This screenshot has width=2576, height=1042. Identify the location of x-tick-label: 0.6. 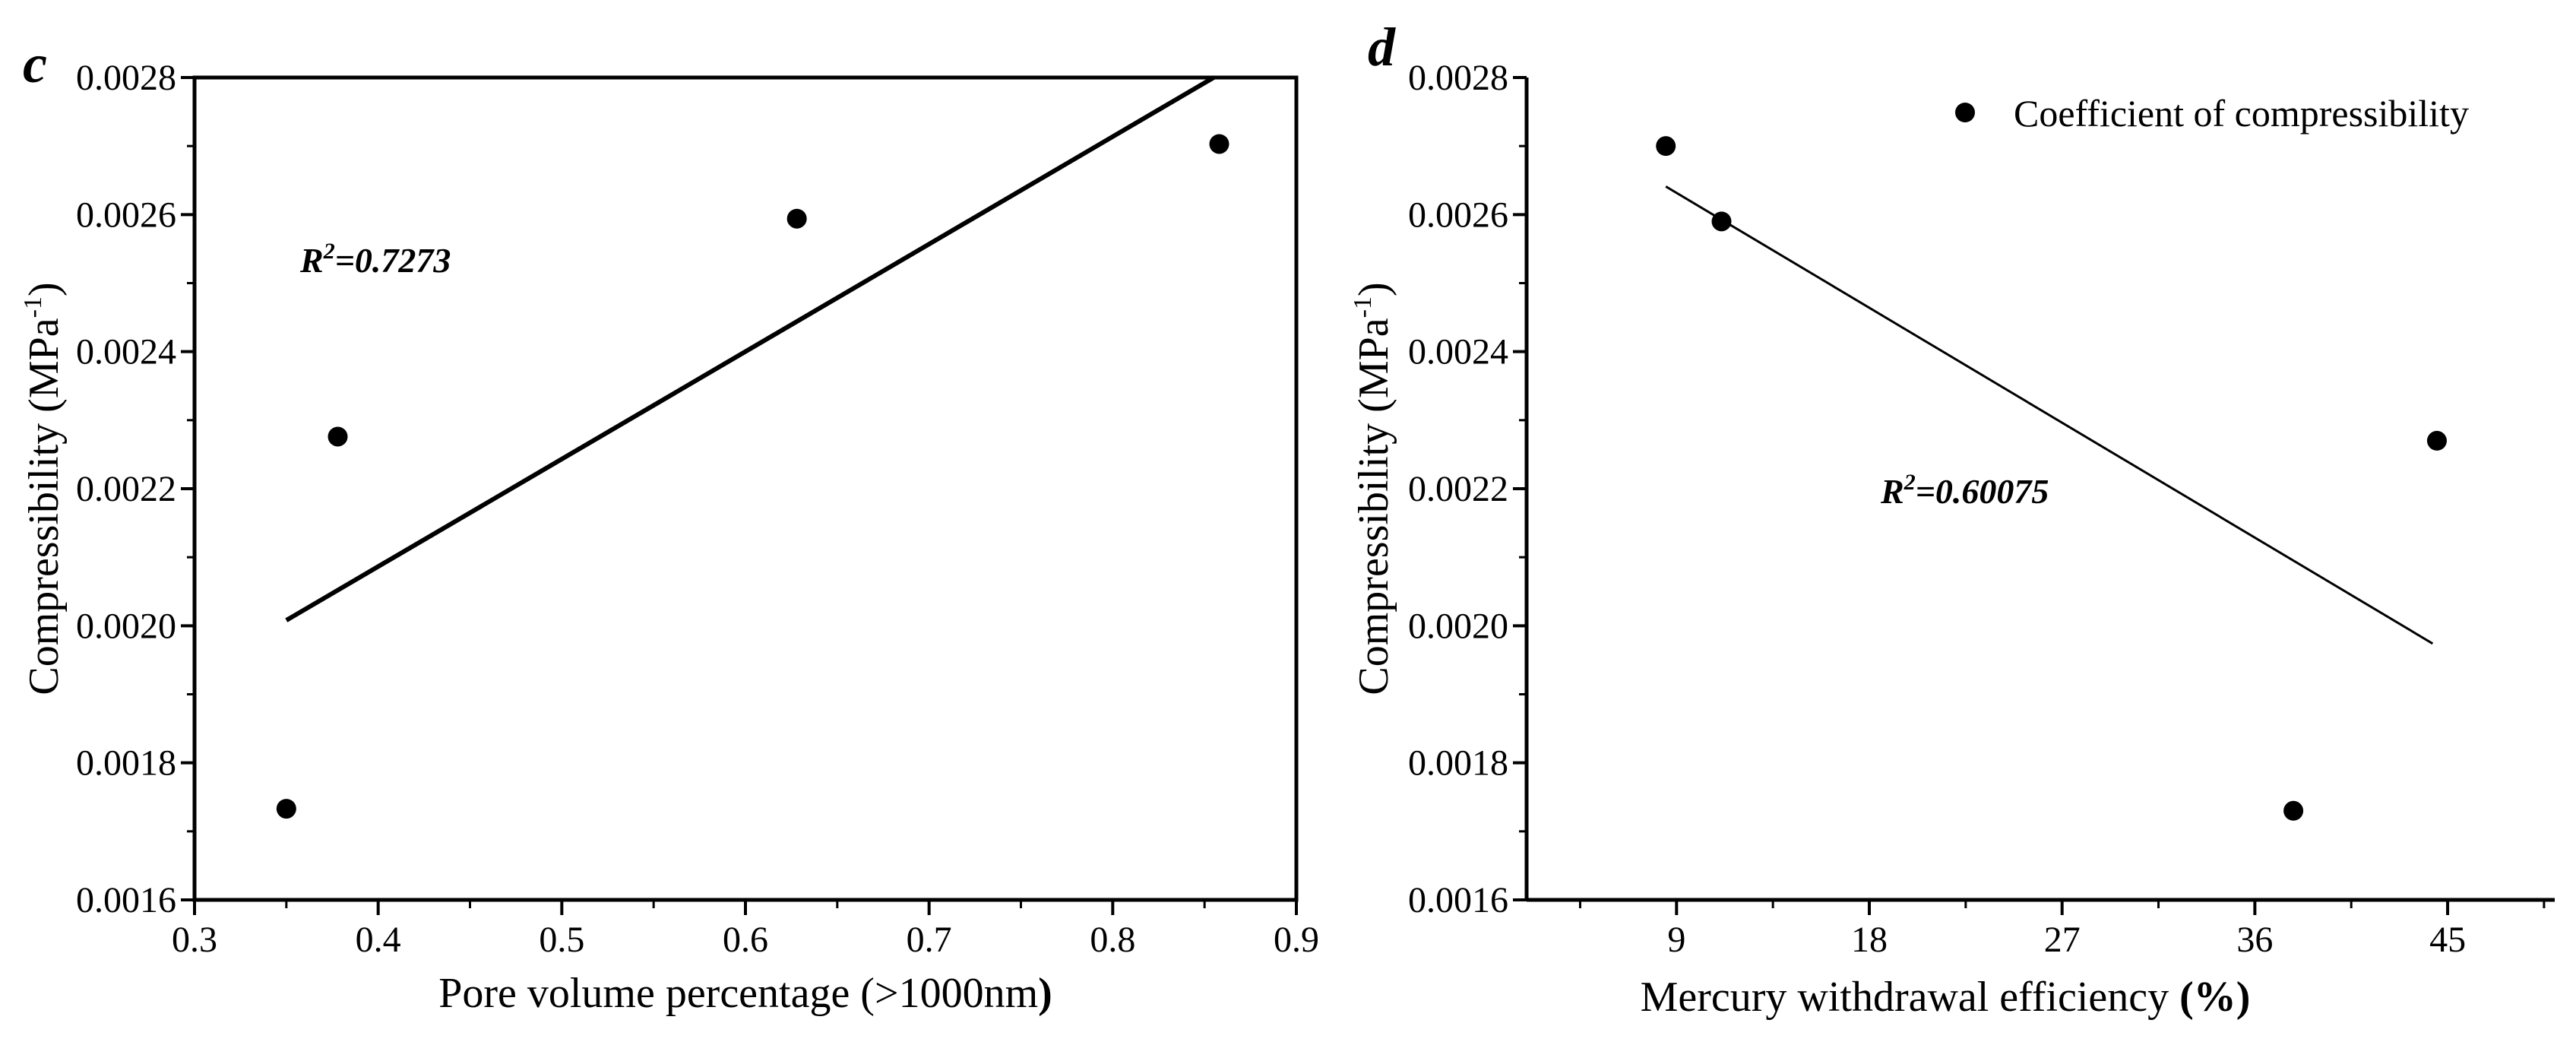
(745, 940).